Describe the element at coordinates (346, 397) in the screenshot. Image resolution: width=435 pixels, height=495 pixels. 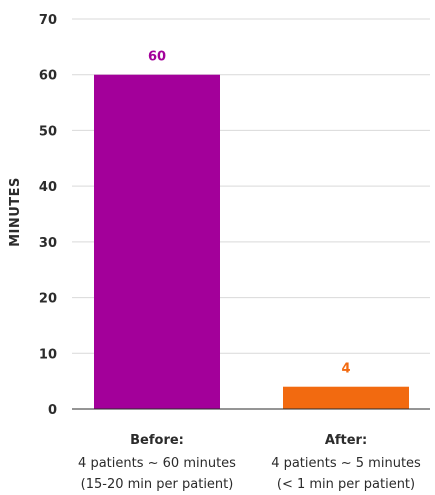
I see `bar` at that location.